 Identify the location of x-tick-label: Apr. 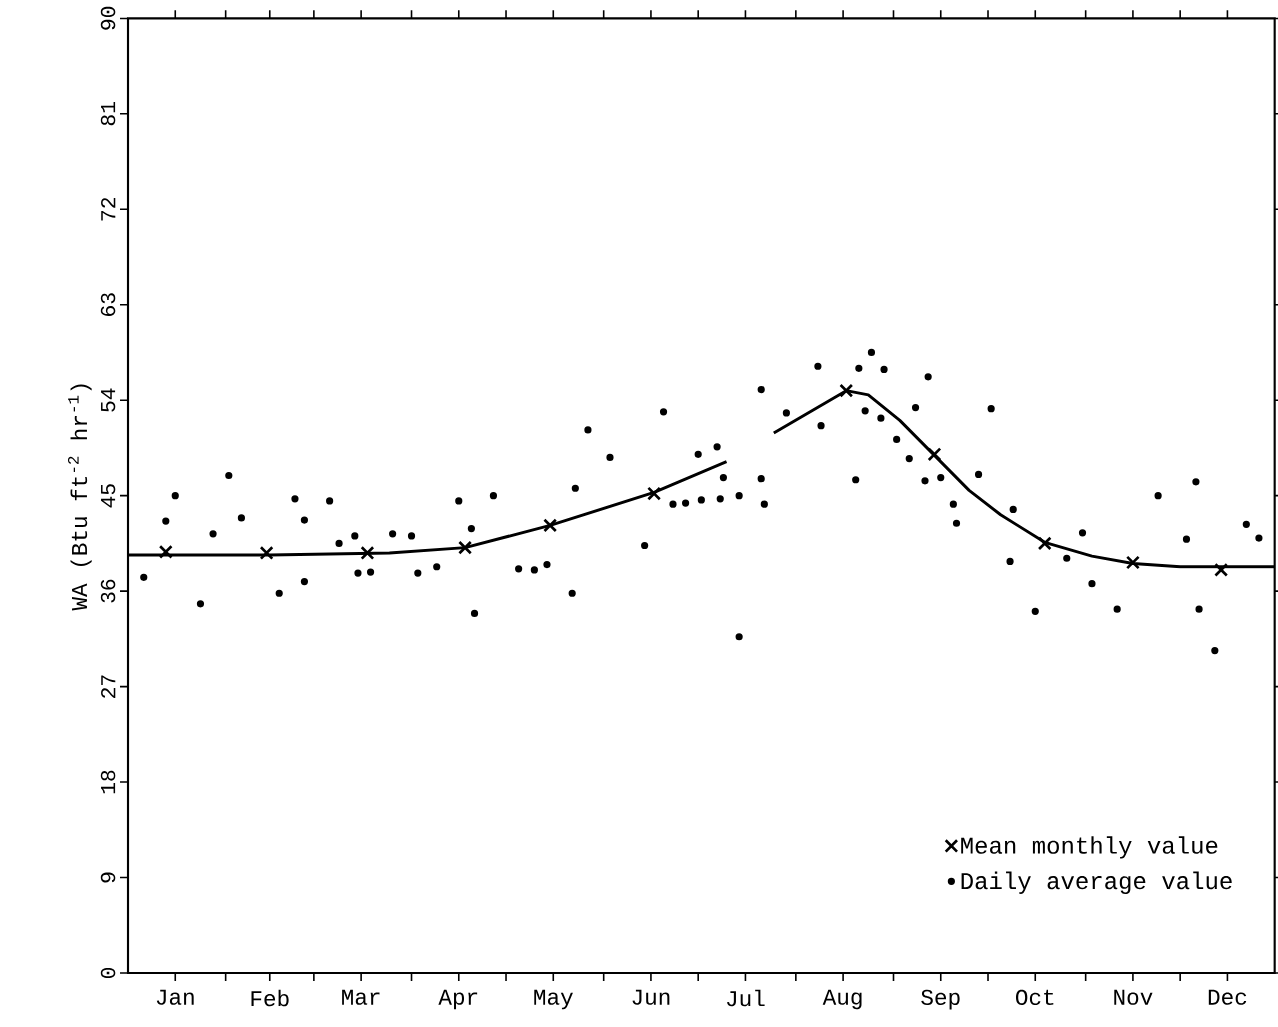
(458, 999).